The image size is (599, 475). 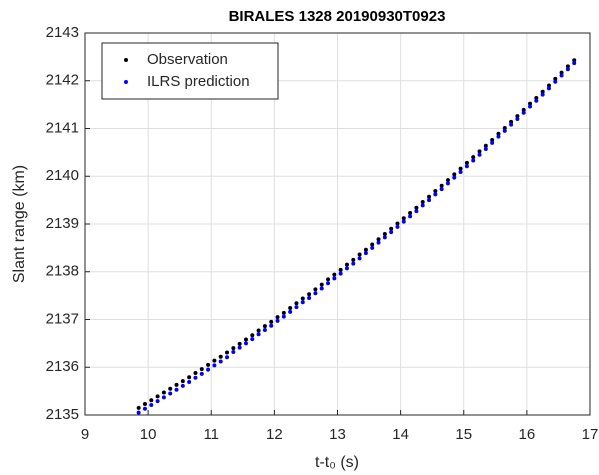 What do you see at coordinates (274, 434) in the screenshot?
I see `x-tick-label: 12` at bounding box center [274, 434].